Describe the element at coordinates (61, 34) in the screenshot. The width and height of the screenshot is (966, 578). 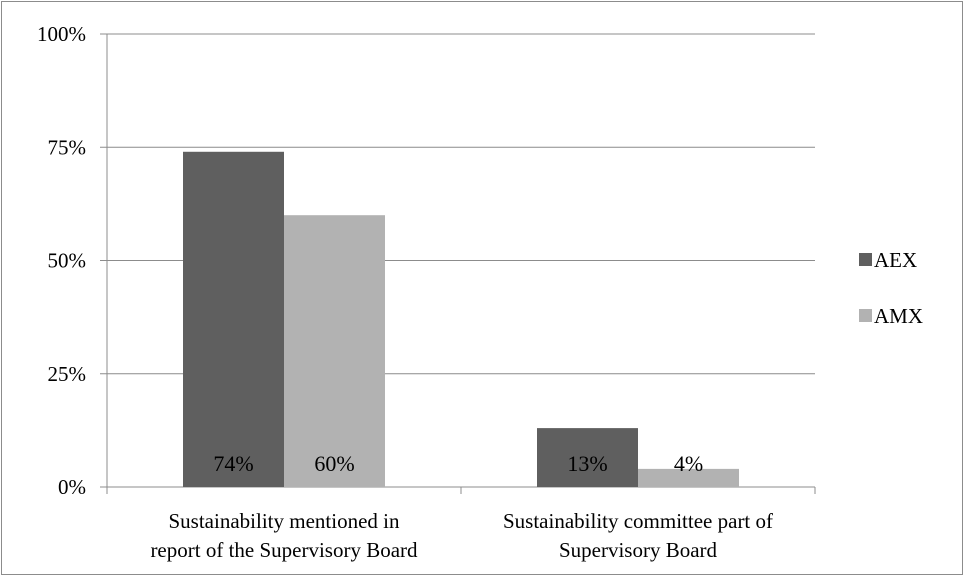
I see `y-tick-label: 100%` at that location.